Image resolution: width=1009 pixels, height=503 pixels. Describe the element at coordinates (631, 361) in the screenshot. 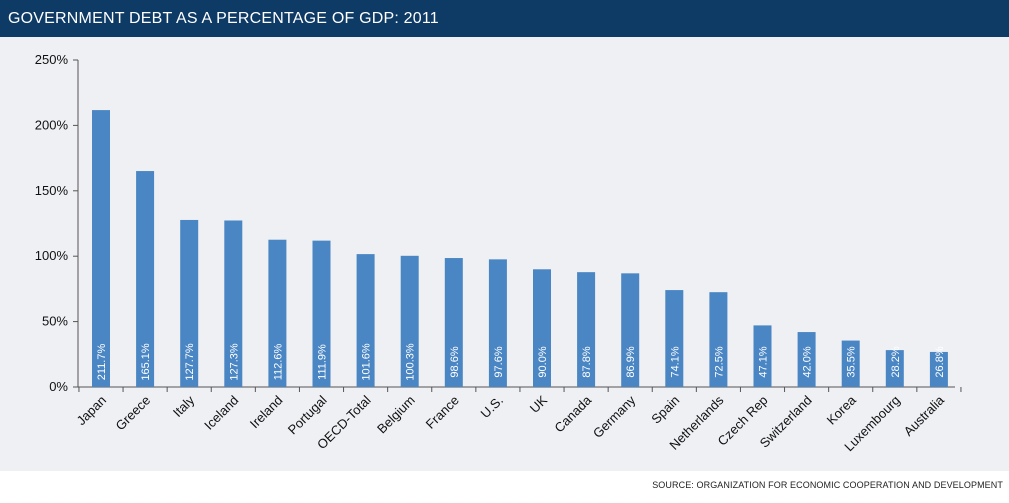

I see `data-label: 86.9%` at that location.